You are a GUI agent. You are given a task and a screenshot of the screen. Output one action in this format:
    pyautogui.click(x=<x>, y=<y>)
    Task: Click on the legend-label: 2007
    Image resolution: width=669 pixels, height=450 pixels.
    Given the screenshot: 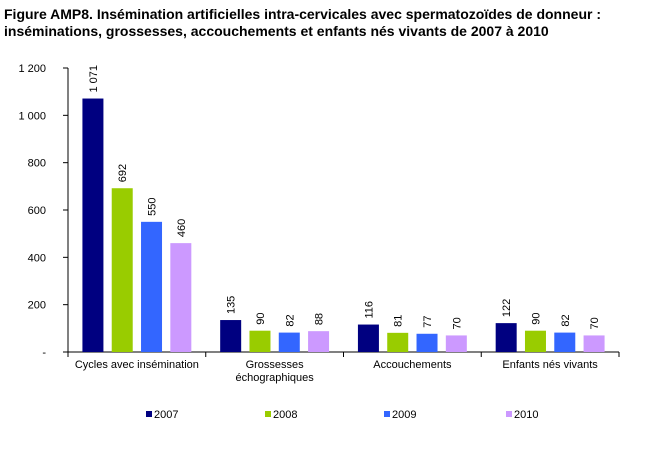 What is the action you would take?
    pyautogui.click(x=166, y=415)
    